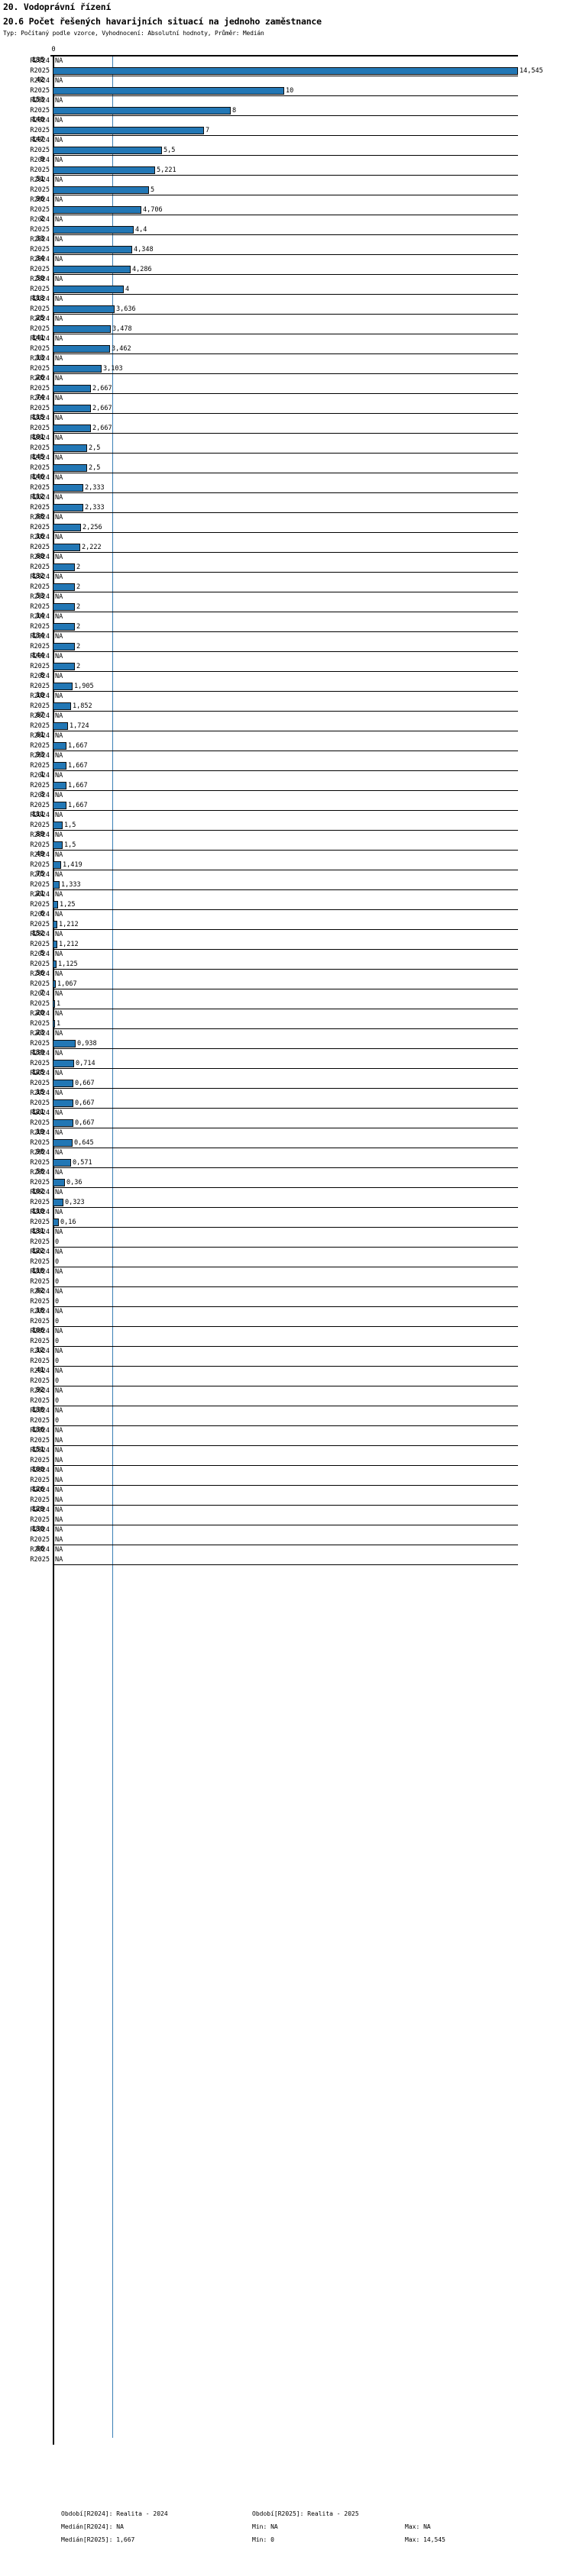 The height and width of the screenshot is (2576, 573). What do you see at coordinates (286, 289) in the screenshot?
I see `bar-row-2025: R2025 4` at bounding box center [286, 289].